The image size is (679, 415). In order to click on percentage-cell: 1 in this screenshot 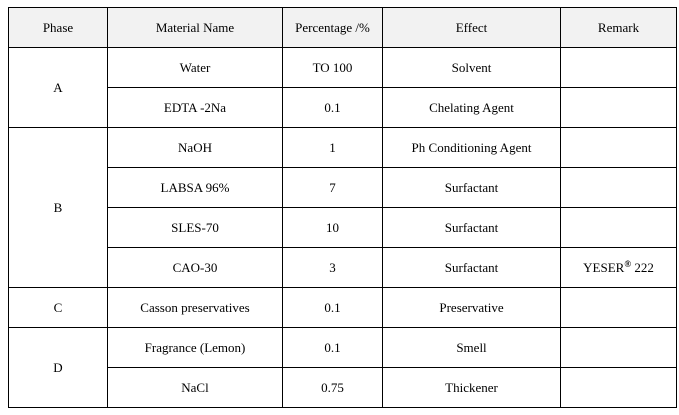, I will do `click(332, 147)`.